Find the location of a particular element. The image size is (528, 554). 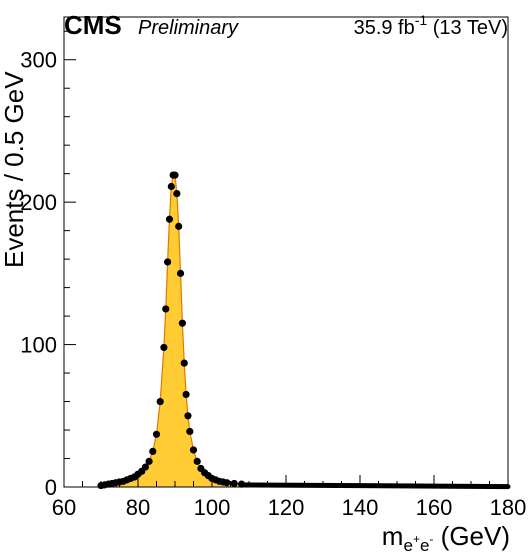

x-tick-label: 140 is located at coordinates (360, 507).